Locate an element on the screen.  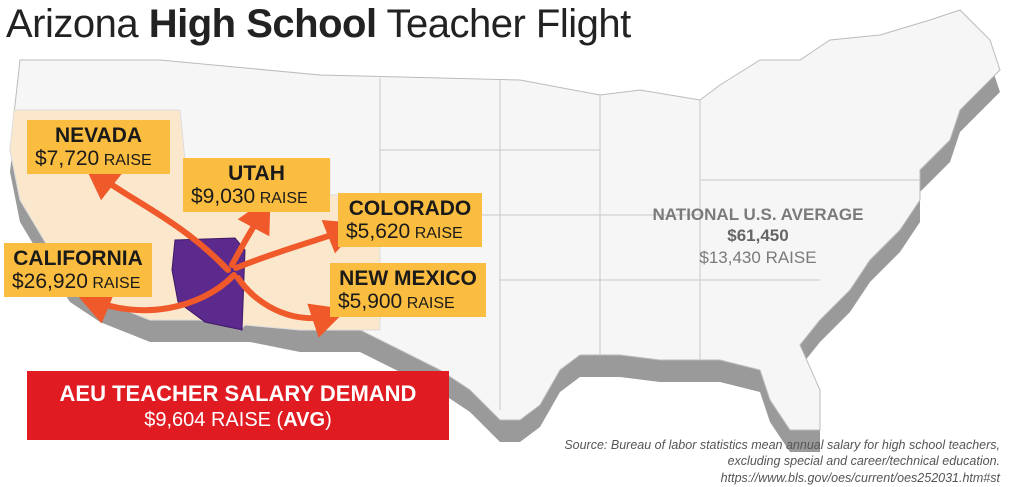
state-amount: $5,620 is located at coordinates (378, 232).